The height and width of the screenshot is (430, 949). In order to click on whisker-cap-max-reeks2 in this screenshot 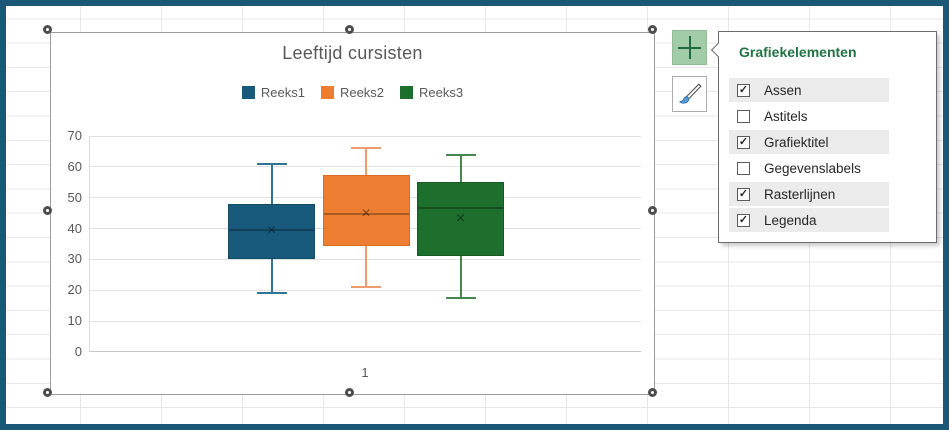, I will do `click(366, 148)`.